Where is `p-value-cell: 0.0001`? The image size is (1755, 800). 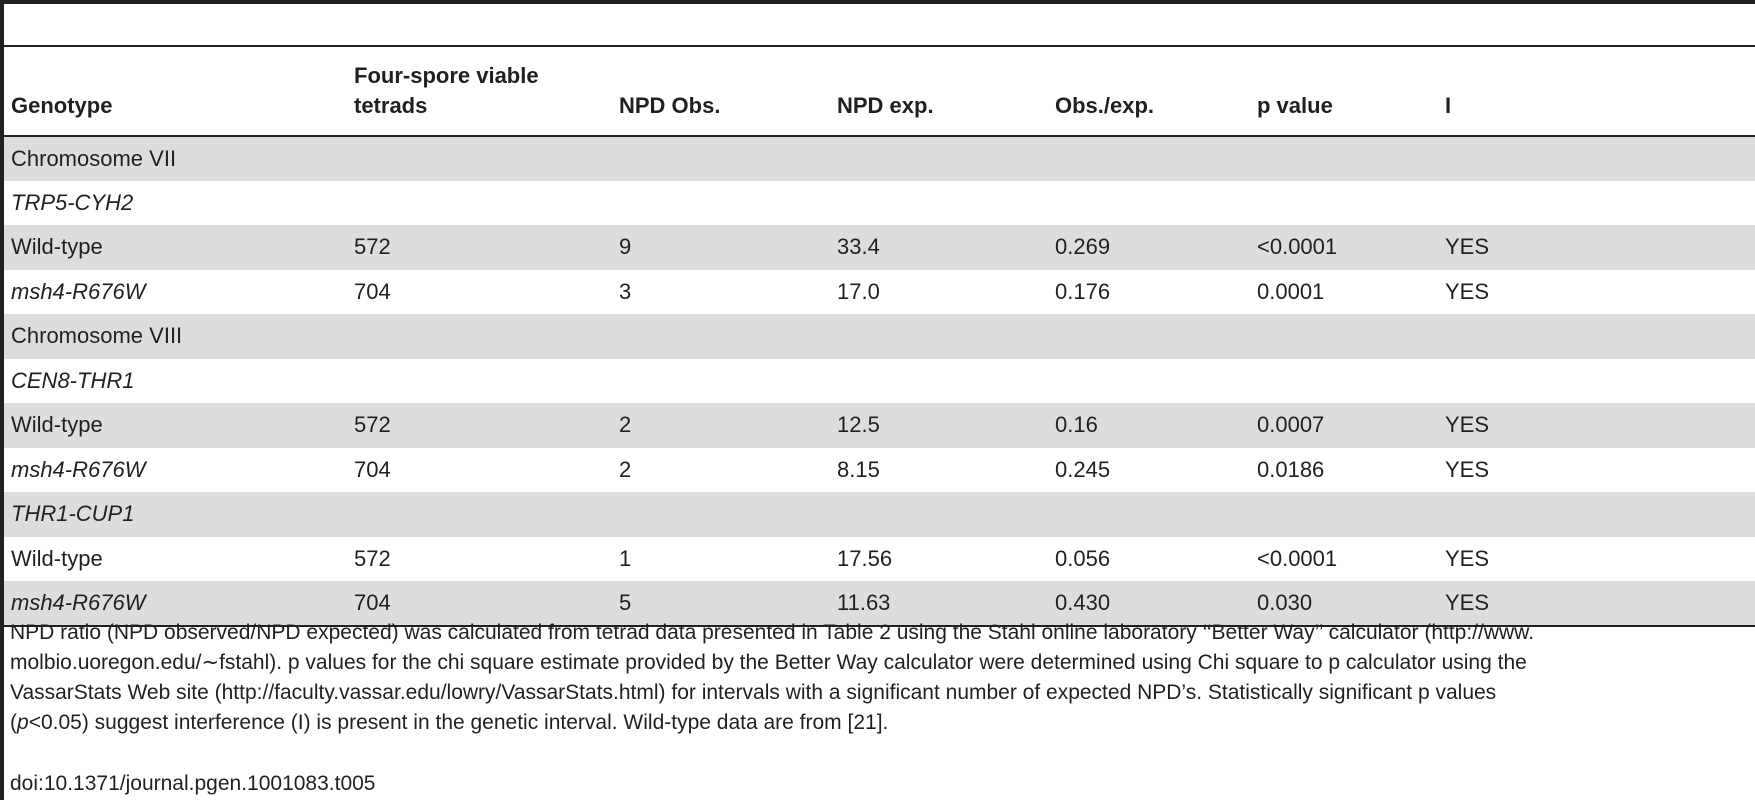 p-value-cell: 0.0001 is located at coordinates (1291, 291).